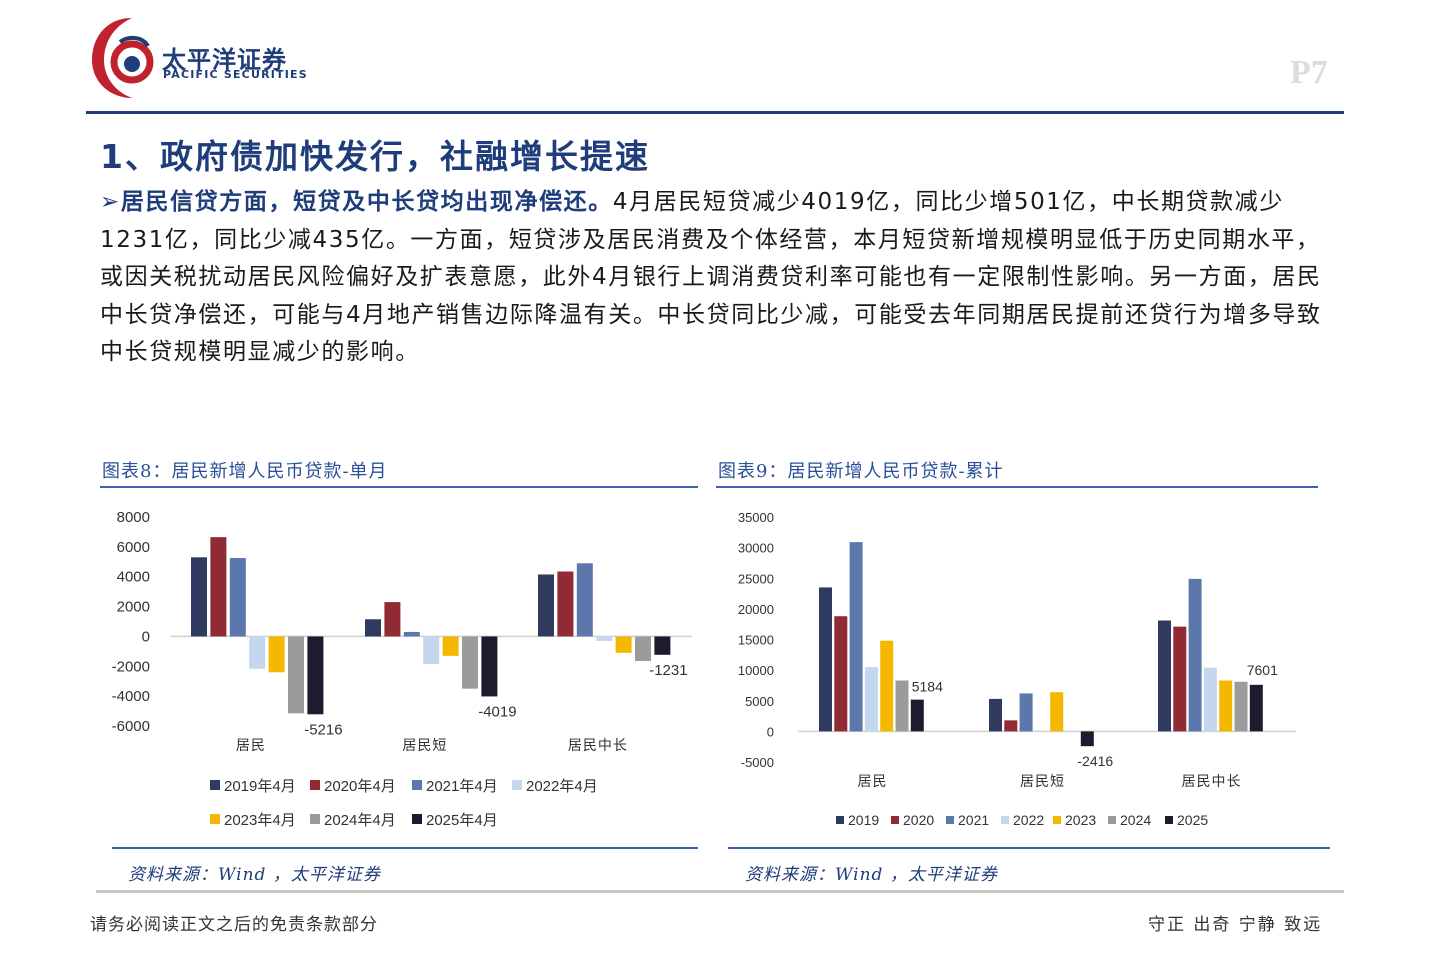 This screenshot has width=1440, height=965. I want to click on figure-9-bottom-rule, so click(1029, 848).